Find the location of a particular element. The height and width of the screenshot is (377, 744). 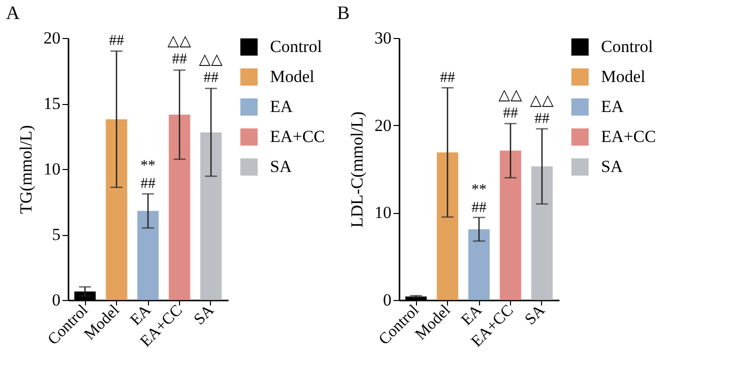

y-tick-label: 30 is located at coordinates (383, 38).